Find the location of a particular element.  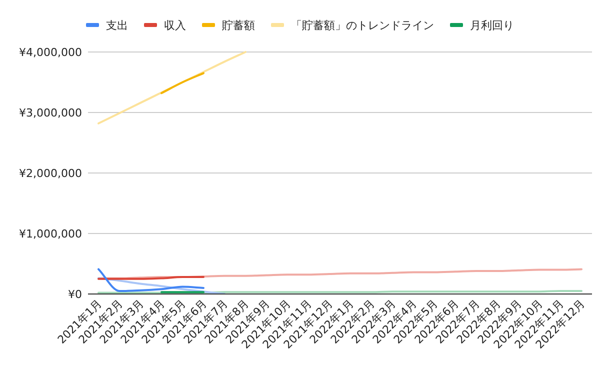

y-tick-label: ¥4,000,000 is located at coordinates (50, 52).